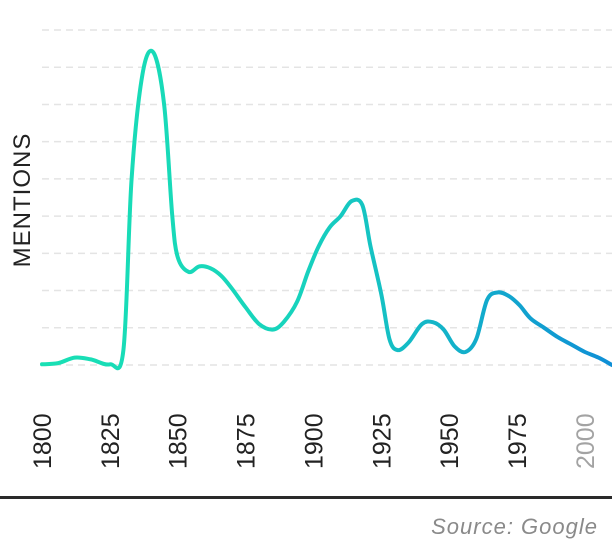 The width and height of the screenshot is (612, 544). I want to click on x-tick-label: 1875, so click(247, 441).